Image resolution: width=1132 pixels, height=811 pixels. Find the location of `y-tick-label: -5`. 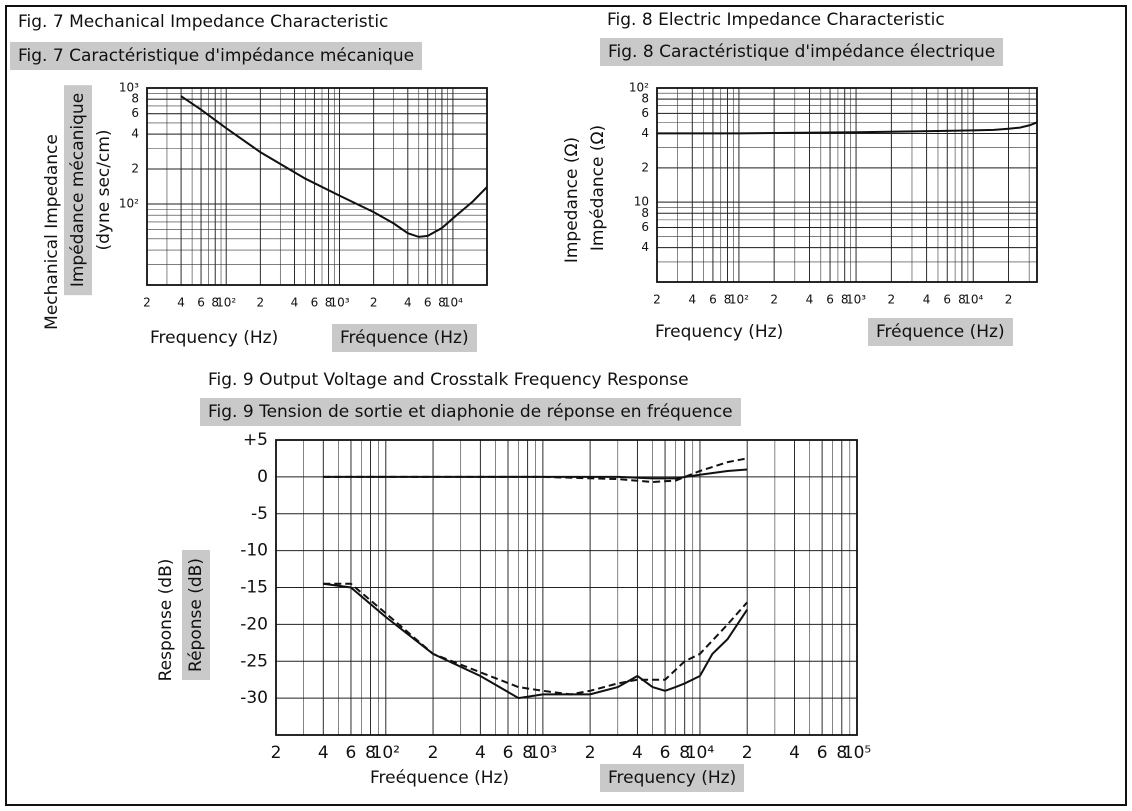

y-tick-label: -5 is located at coordinates (259, 514).